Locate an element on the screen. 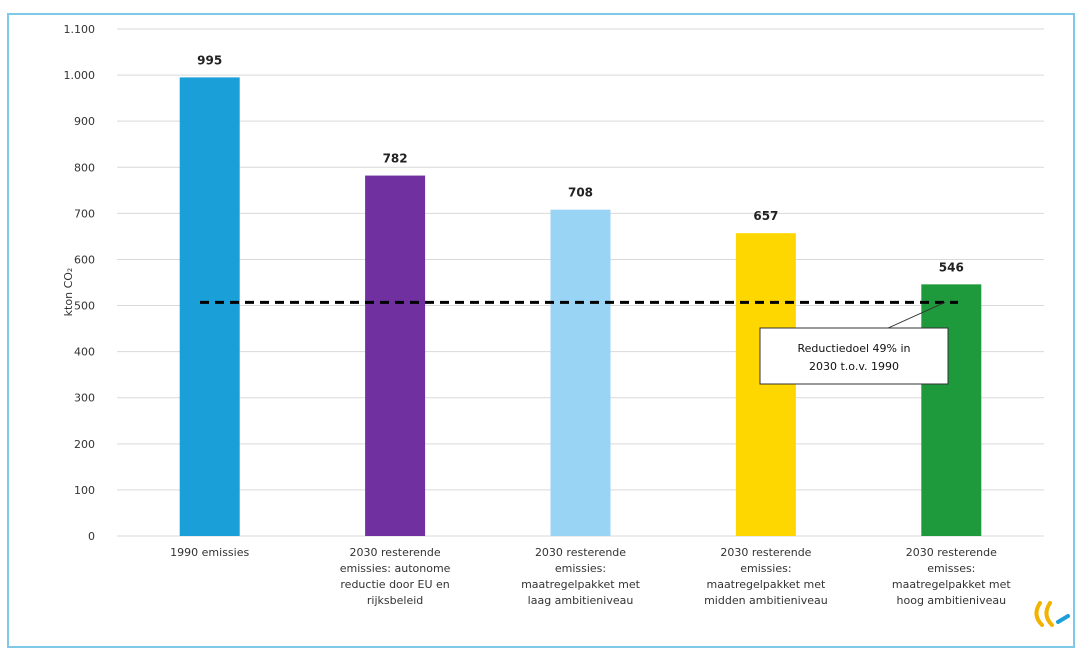 This screenshot has width=1085, height=653. data-label: 657 is located at coordinates (765, 216).